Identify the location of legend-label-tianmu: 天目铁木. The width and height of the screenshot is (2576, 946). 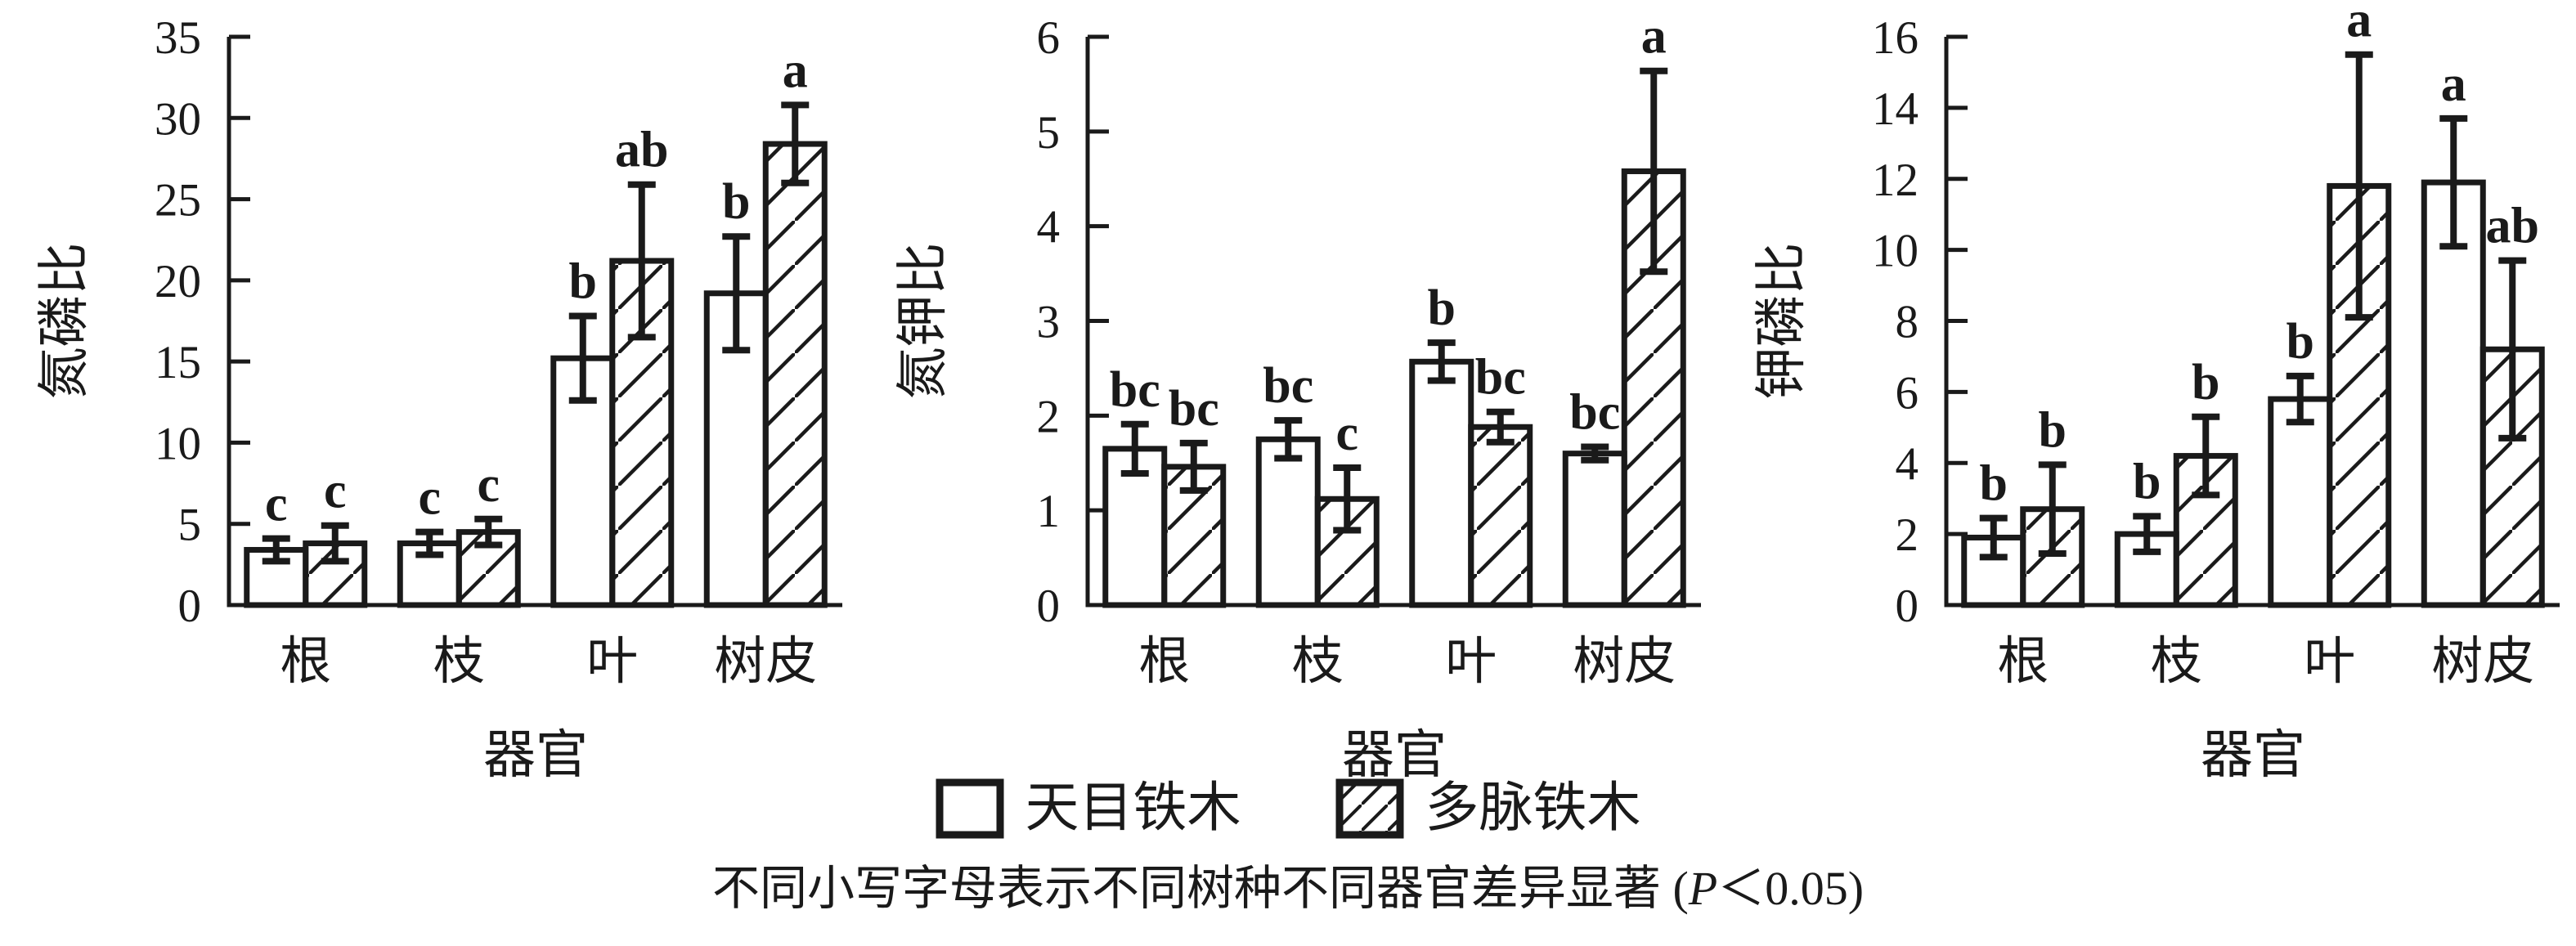
(1133, 808).